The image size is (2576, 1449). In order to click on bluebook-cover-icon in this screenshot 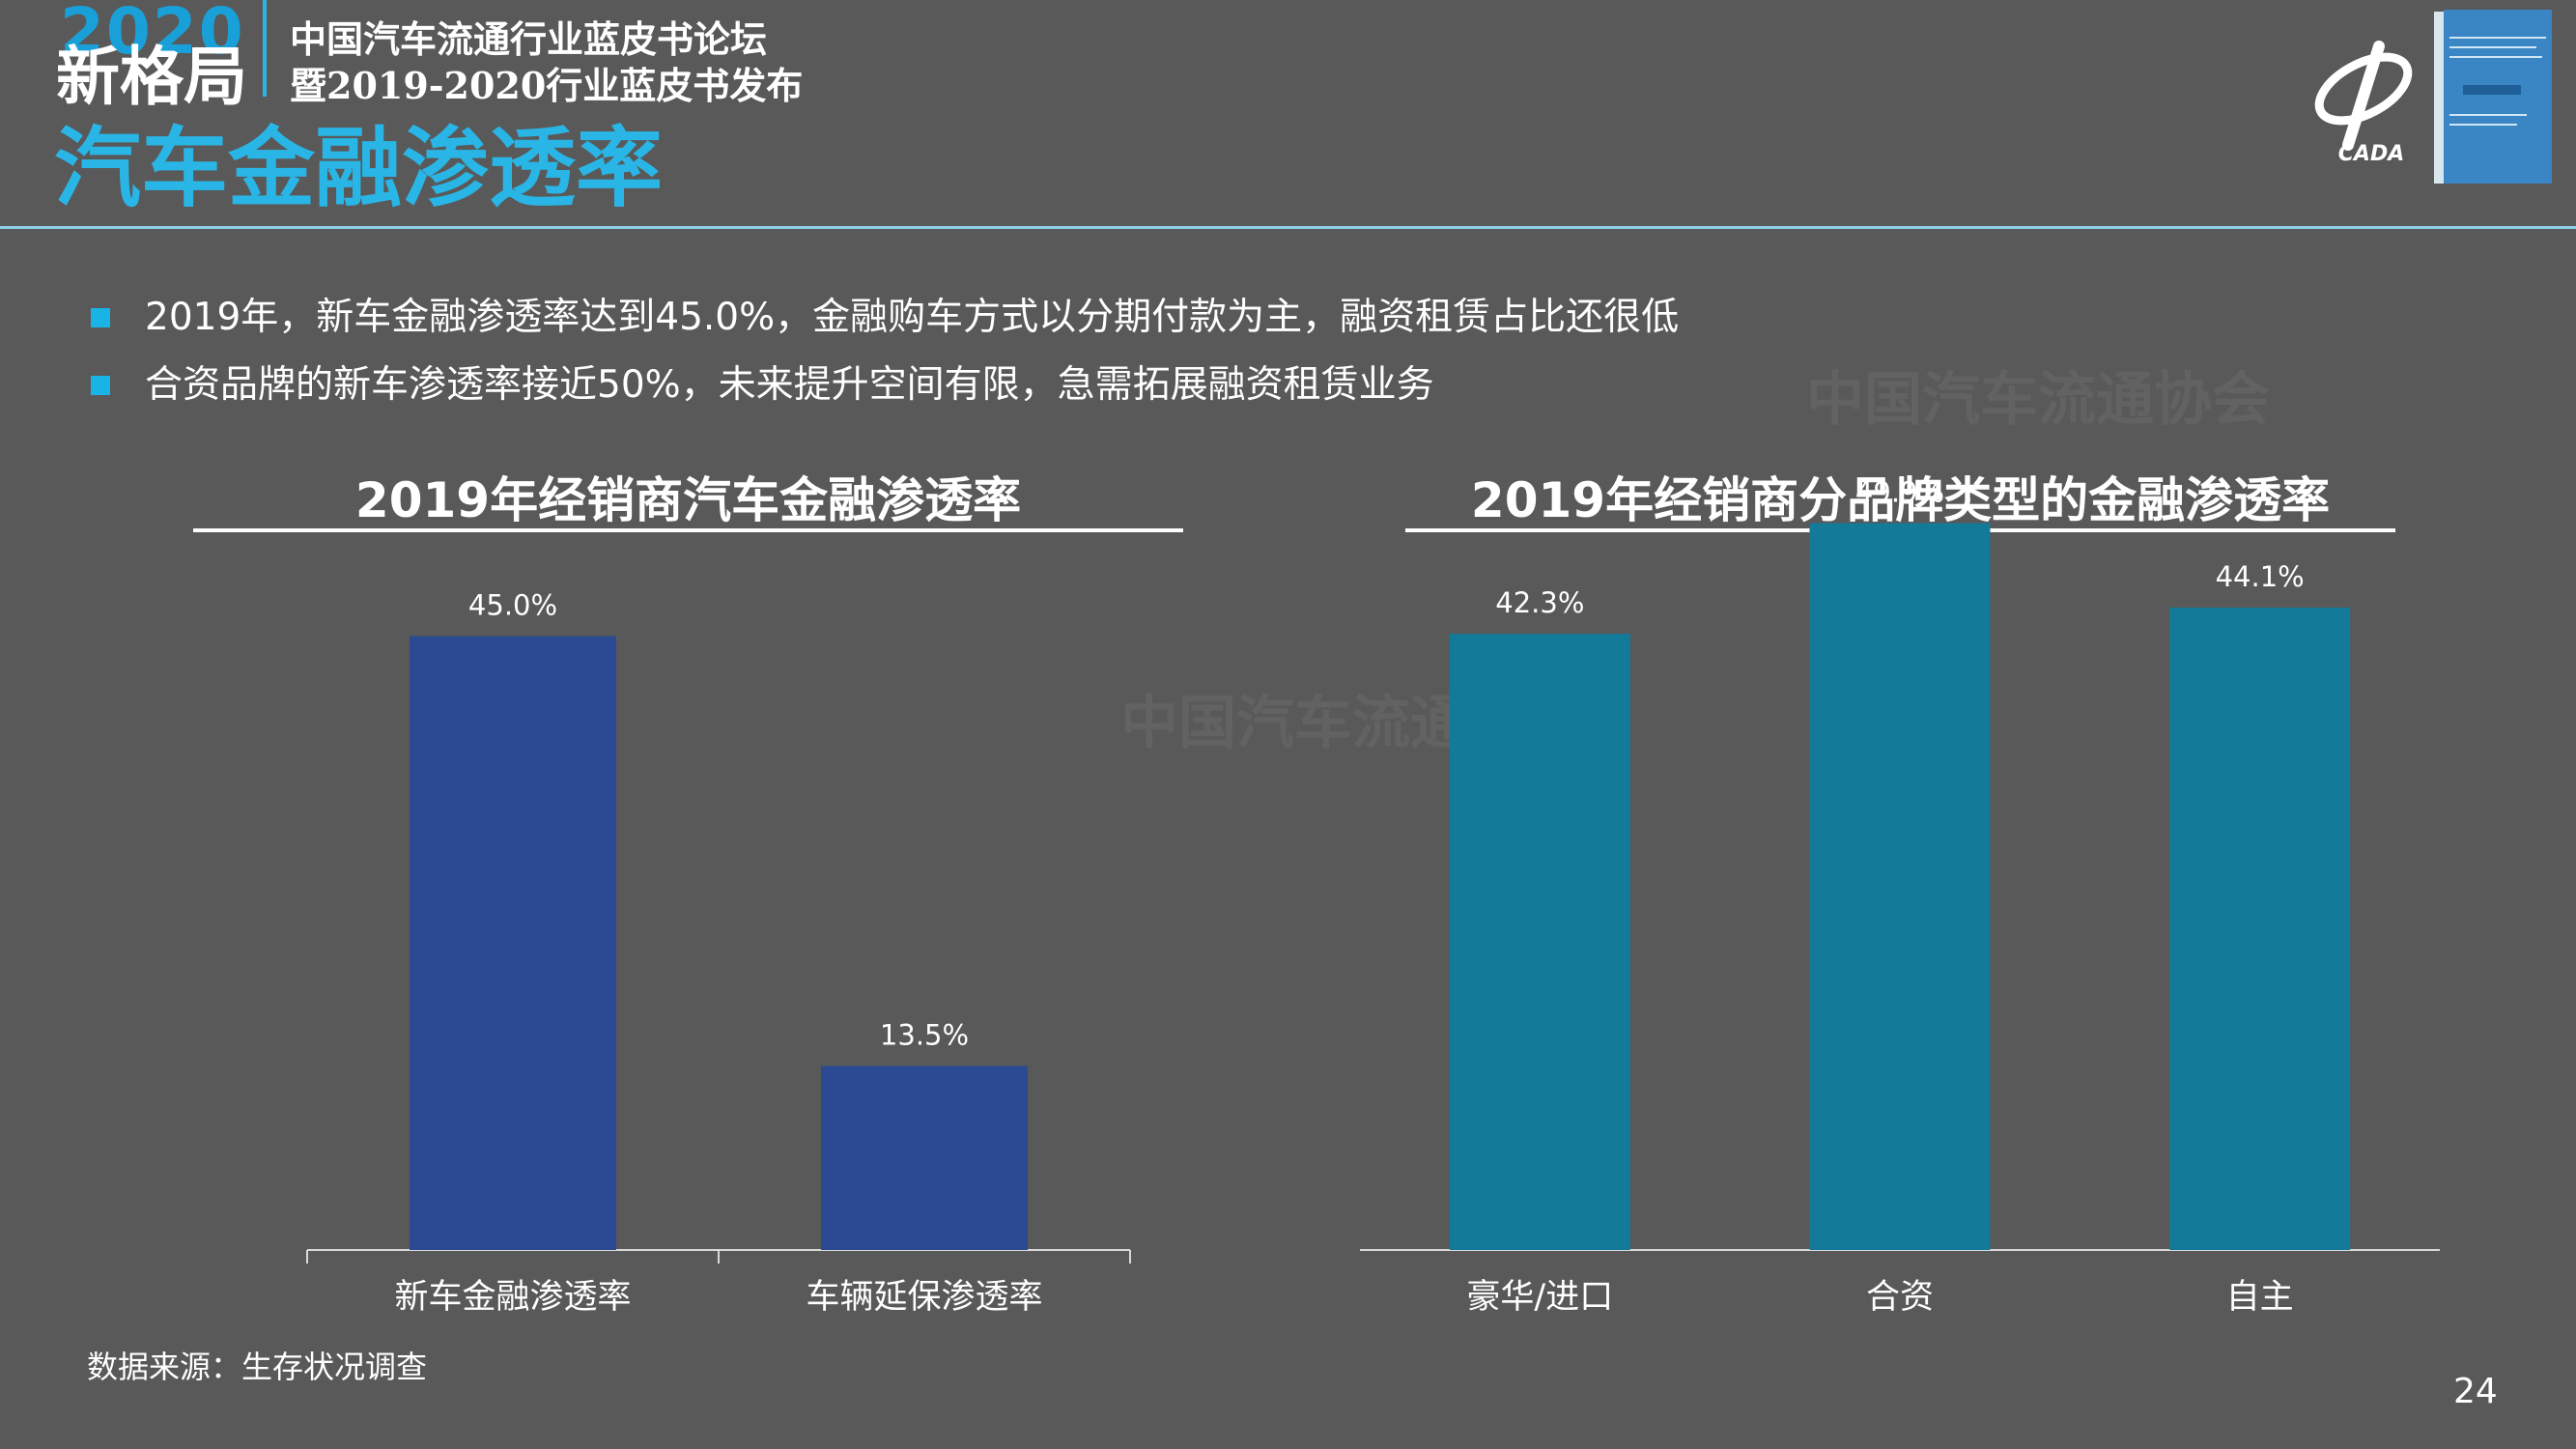, I will do `click(2493, 97)`.